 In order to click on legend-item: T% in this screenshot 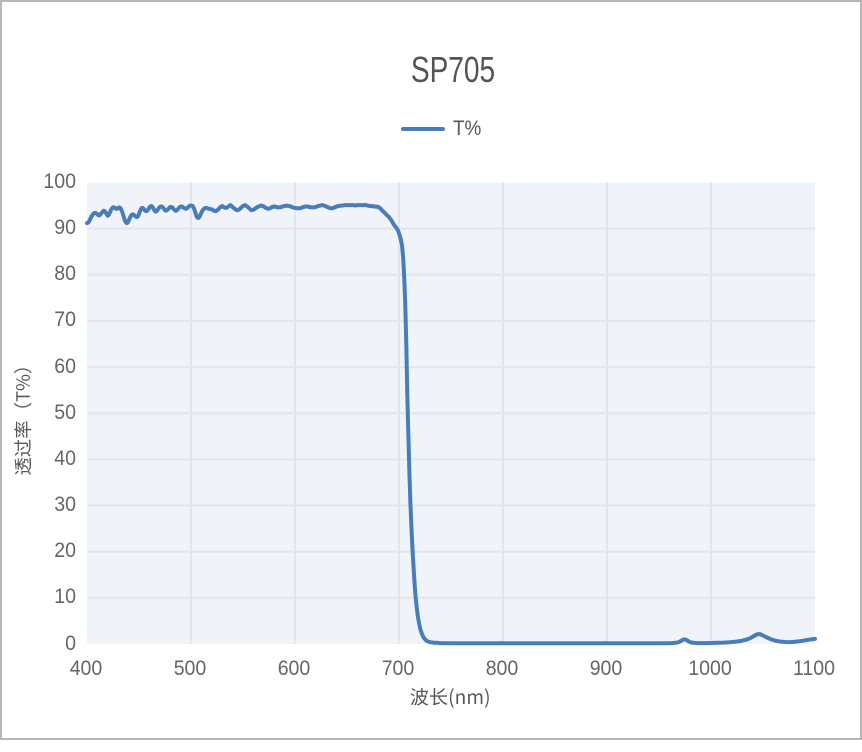, I will do `click(443, 129)`.